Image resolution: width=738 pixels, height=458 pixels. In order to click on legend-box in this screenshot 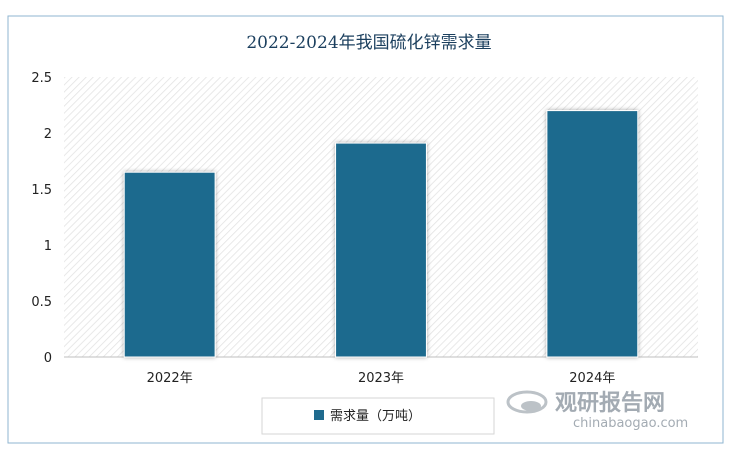, I will do `click(378, 416)`.